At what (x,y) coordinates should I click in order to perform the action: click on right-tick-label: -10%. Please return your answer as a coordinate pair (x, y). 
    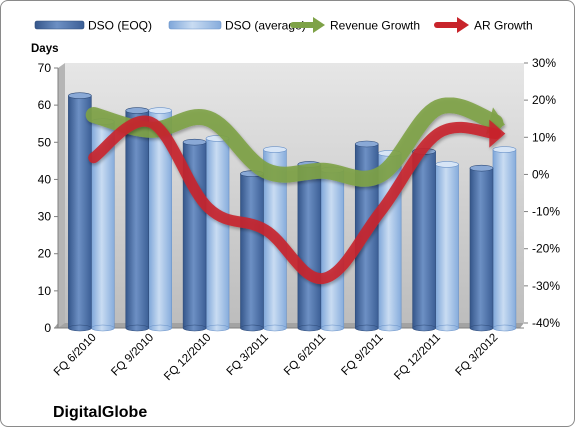
    Looking at the image, I should click on (546, 212).